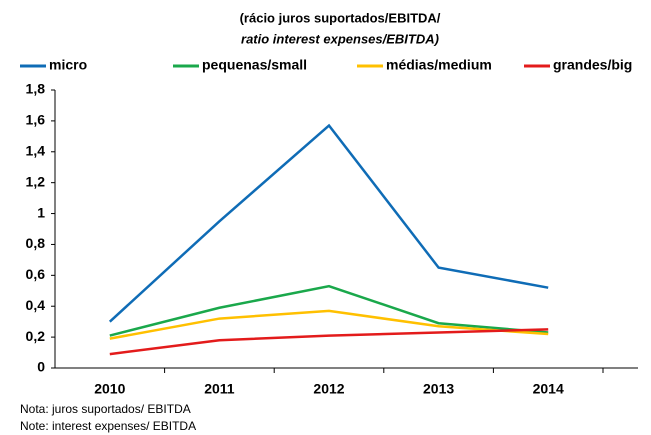  What do you see at coordinates (36, 89) in the screenshot?
I see `y-tick-label: 1,8` at bounding box center [36, 89].